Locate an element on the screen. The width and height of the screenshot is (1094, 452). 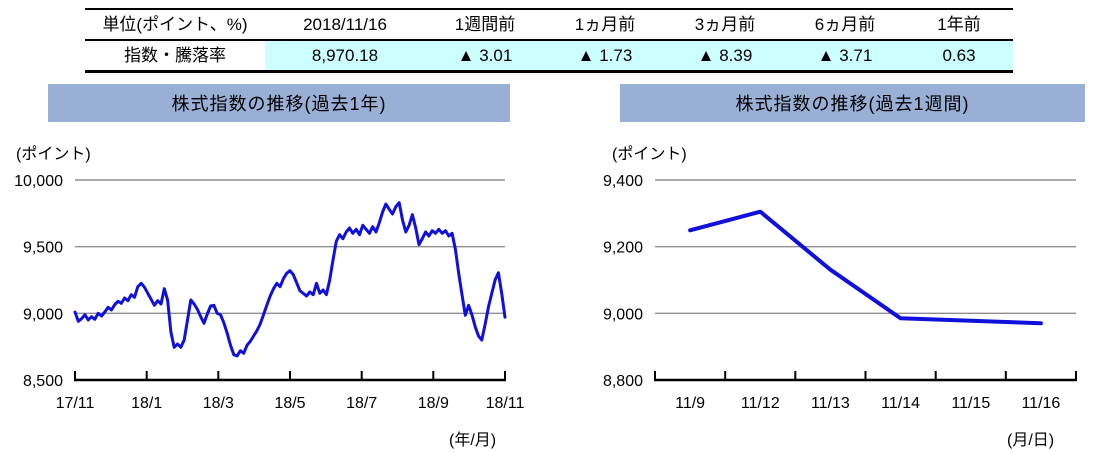
yearly-chart-x-unit-label: (年/月) is located at coordinates (473, 440).